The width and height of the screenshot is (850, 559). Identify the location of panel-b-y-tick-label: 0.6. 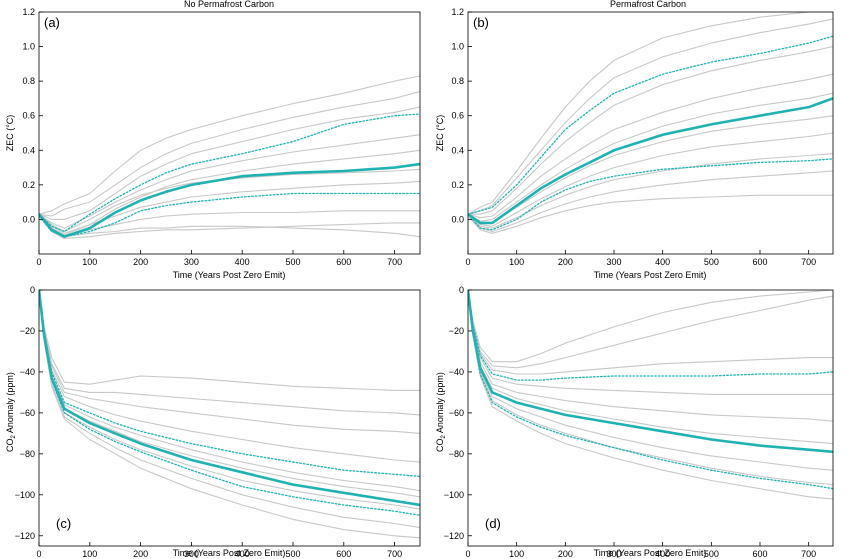
(457, 116).